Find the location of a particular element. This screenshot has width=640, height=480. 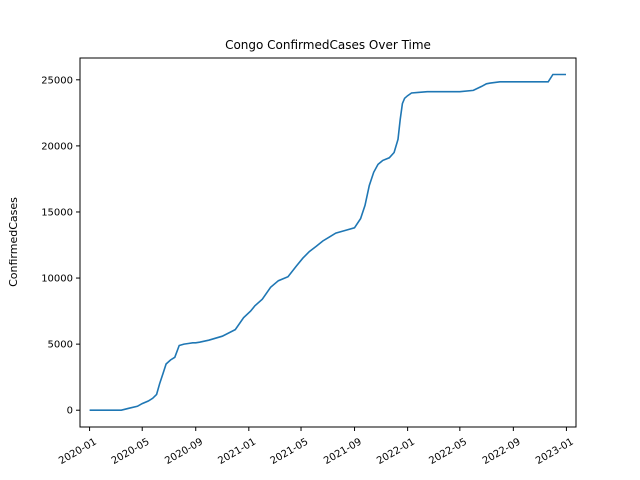

x-tick-label: 2022-05 is located at coordinates (448, 452).